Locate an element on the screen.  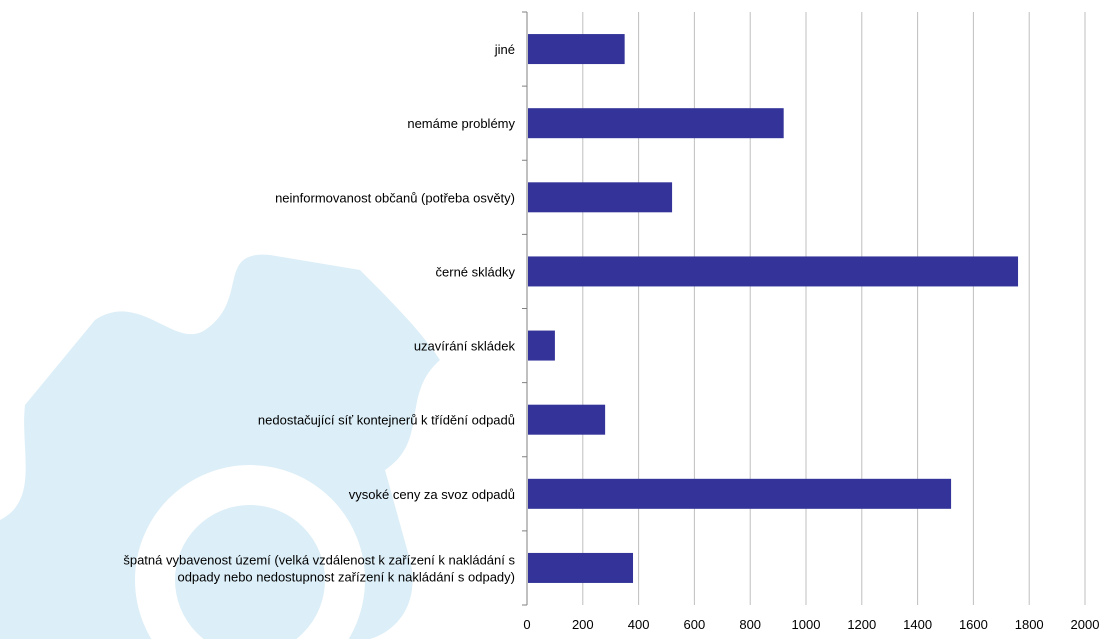
x-tick-label: 1600 is located at coordinates (973, 624).